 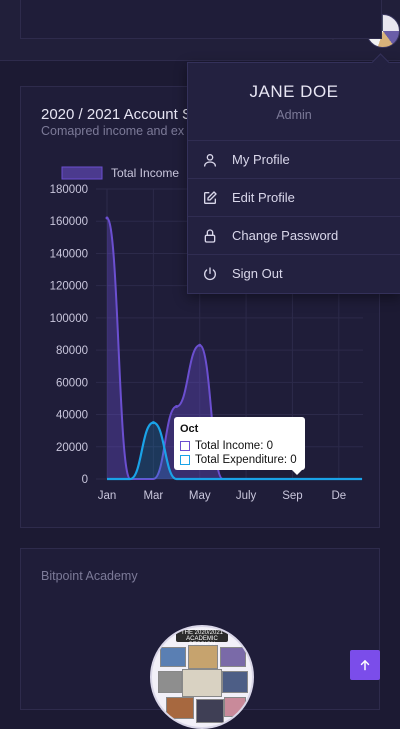 I want to click on badge-text: THE 2020/2021 ACADEMIC SESSION, so click(x=202, y=639).